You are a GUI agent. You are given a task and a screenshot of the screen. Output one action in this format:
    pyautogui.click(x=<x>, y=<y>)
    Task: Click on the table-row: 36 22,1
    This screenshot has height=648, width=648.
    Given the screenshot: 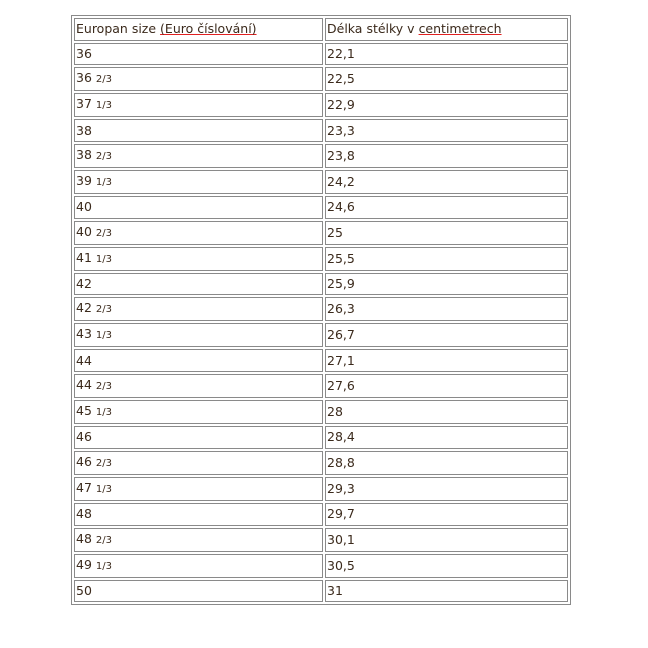 What is the action you would take?
    pyautogui.click(x=321, y=54)
    